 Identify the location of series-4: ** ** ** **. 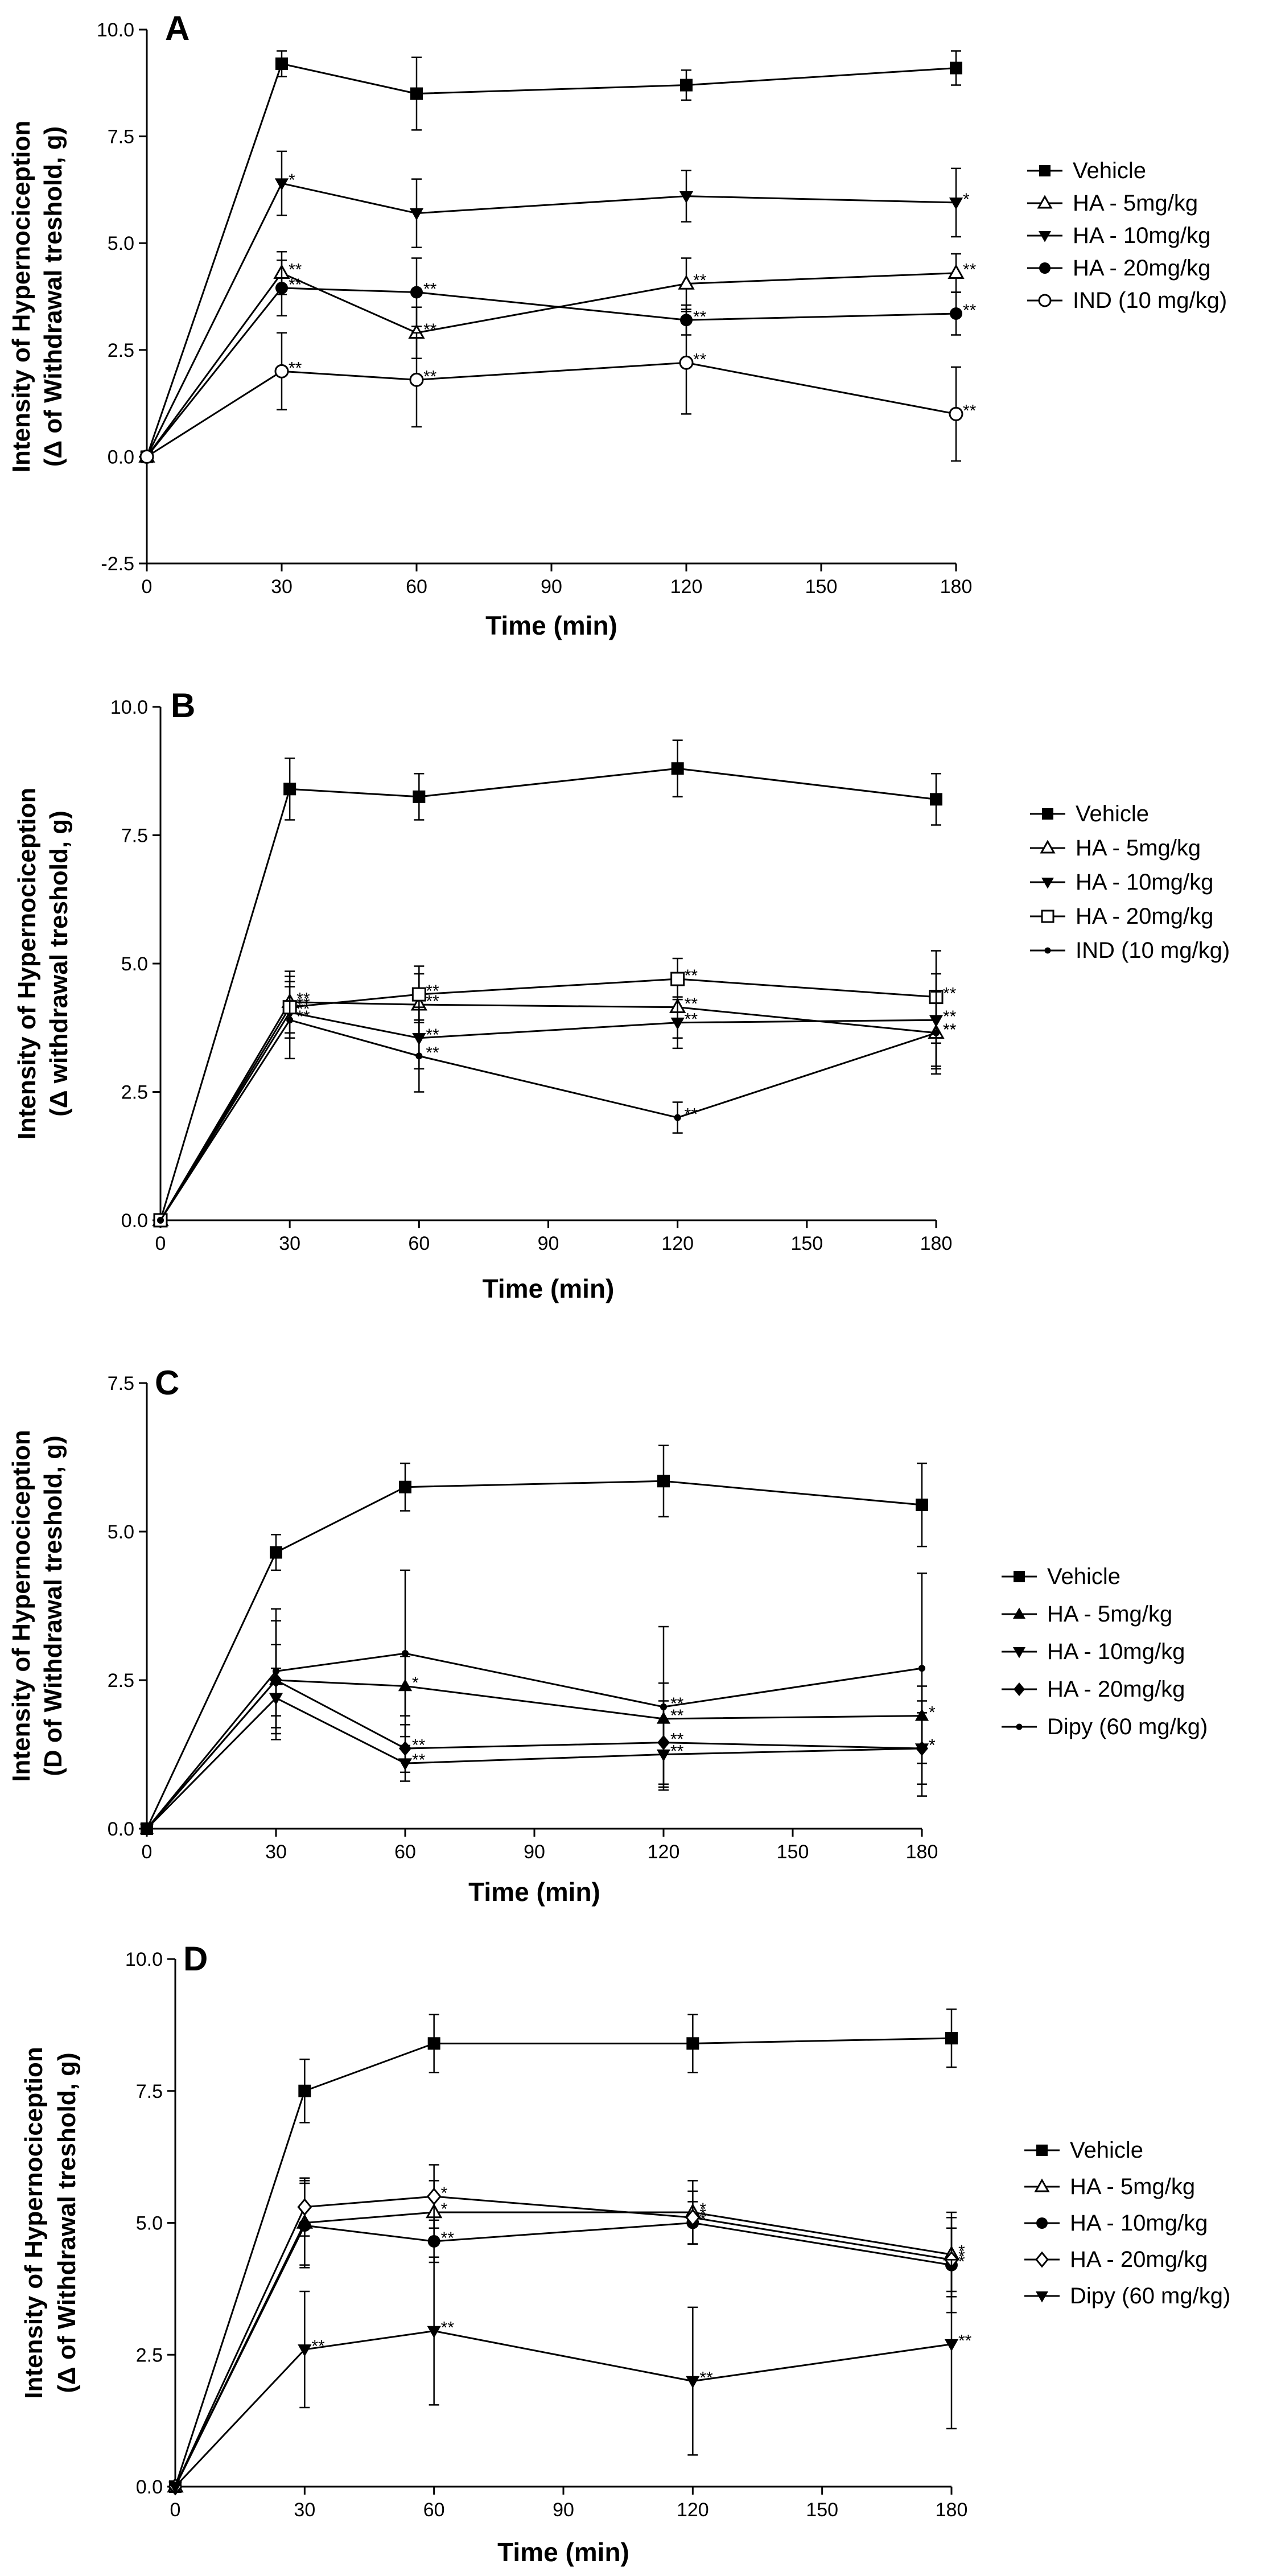
(558, 388).